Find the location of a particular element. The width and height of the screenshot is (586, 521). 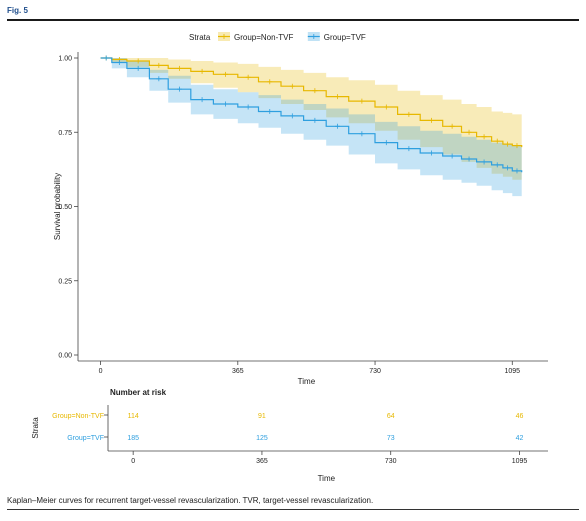

legend-censor-non-tvf is located at coordinates (224, 36).